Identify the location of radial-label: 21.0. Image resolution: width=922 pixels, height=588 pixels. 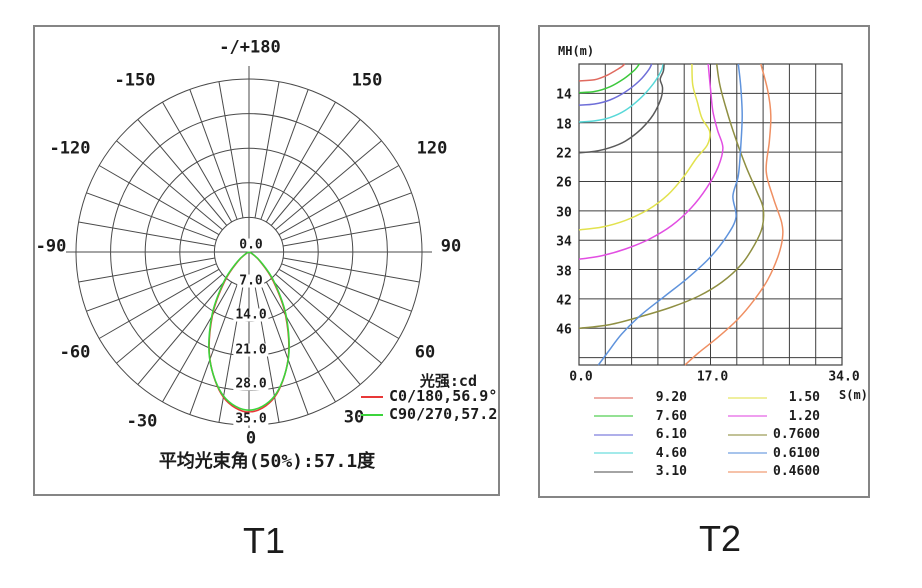
(251, 350).